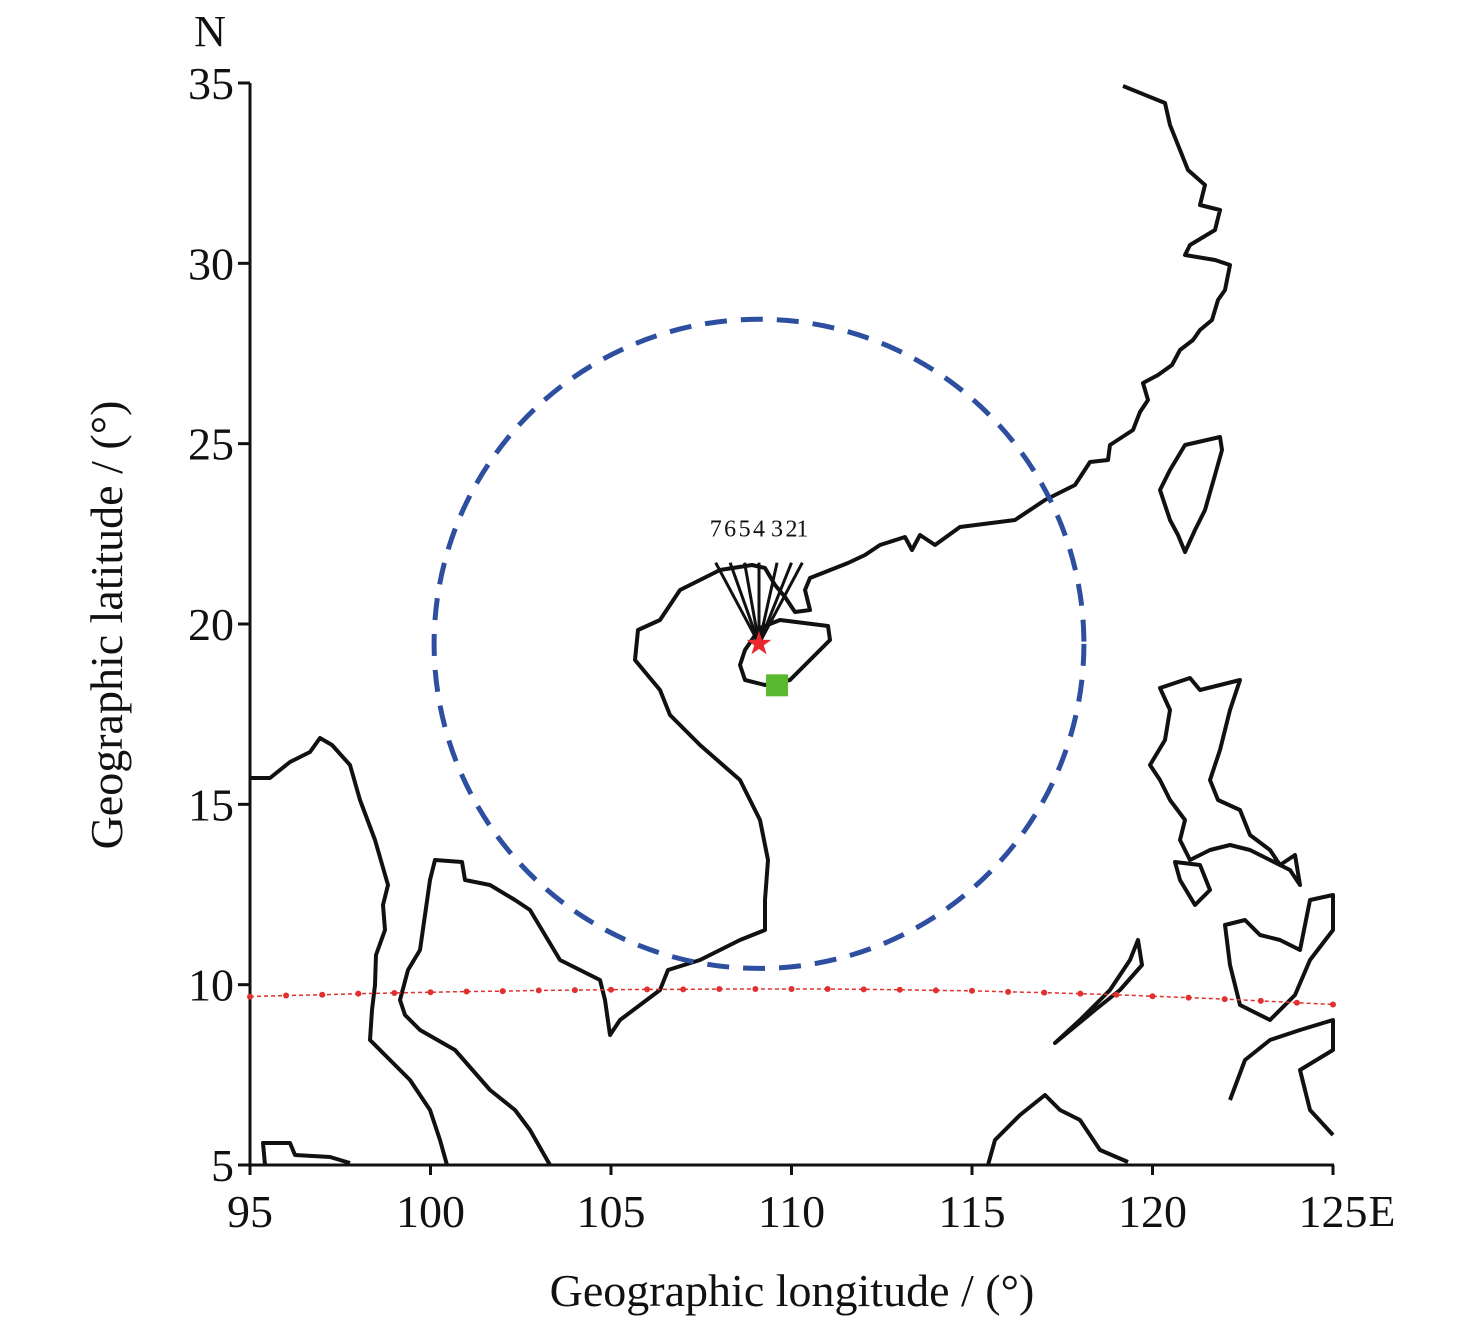  I want to click on x-tick-label: 125, so click(1333, 1211).